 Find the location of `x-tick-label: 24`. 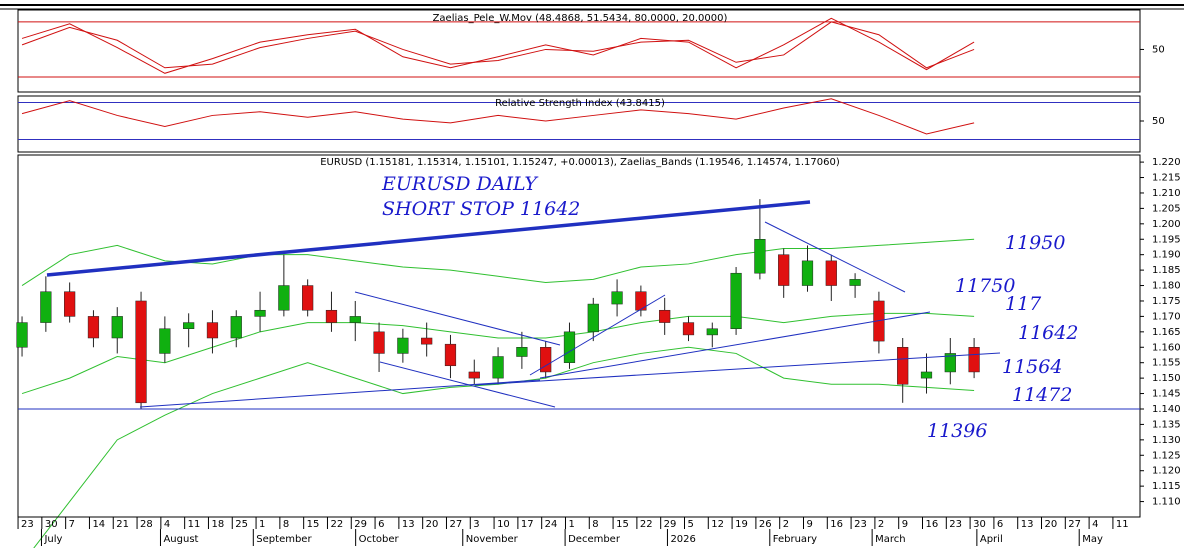

x-tick-label: 24 is located at coordinates (551, 524).